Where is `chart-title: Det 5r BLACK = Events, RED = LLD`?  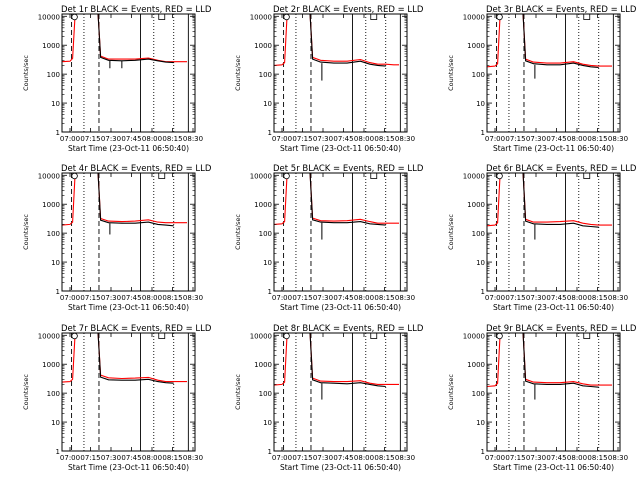 chart-title: Det 5r BLACK = Events, RED = LLD is located at coordinates (348, 169).